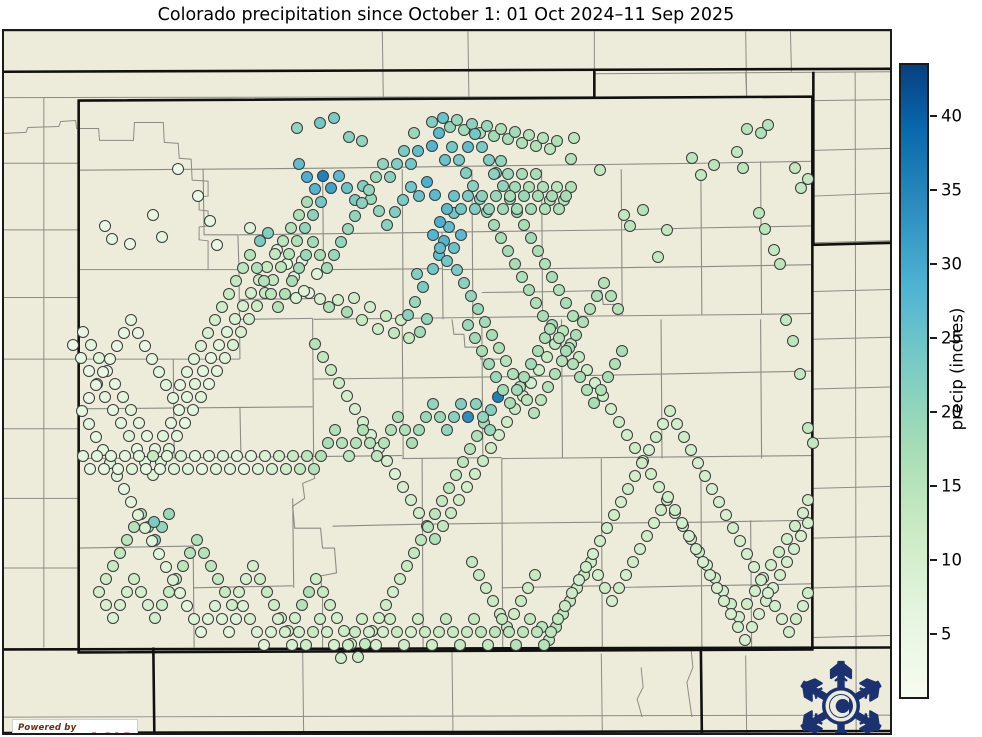 This screenshot has width=982, height=737. What do you see at coordinates (914, 381) in the screenshot?
I see `colorbar-gradient` at bounding box center [914, 381].